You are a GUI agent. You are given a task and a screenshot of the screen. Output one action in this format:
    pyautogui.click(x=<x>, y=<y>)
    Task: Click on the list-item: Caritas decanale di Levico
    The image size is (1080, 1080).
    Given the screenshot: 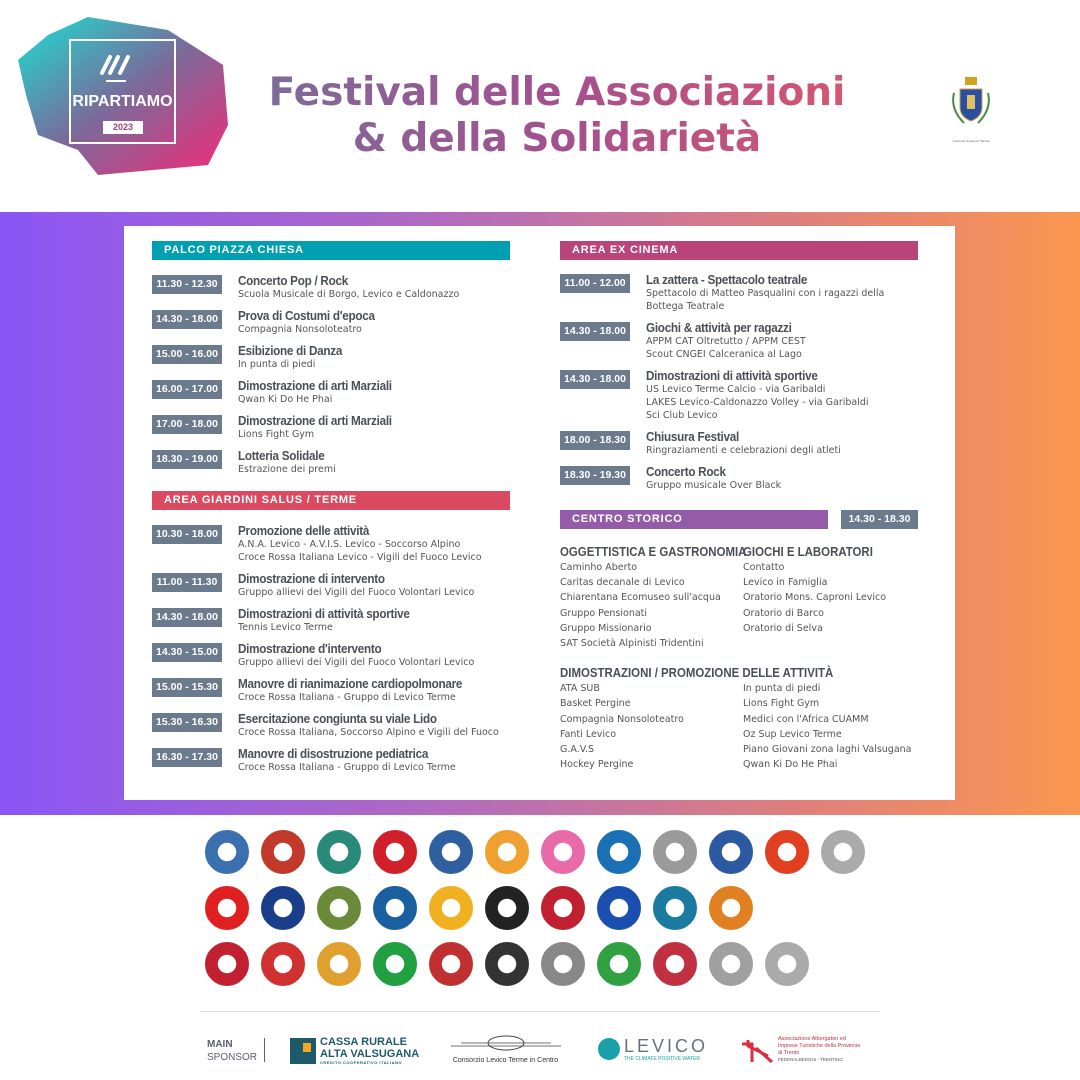 What is the action you would take?
    pyautogui.click(x=622, y=583)
    